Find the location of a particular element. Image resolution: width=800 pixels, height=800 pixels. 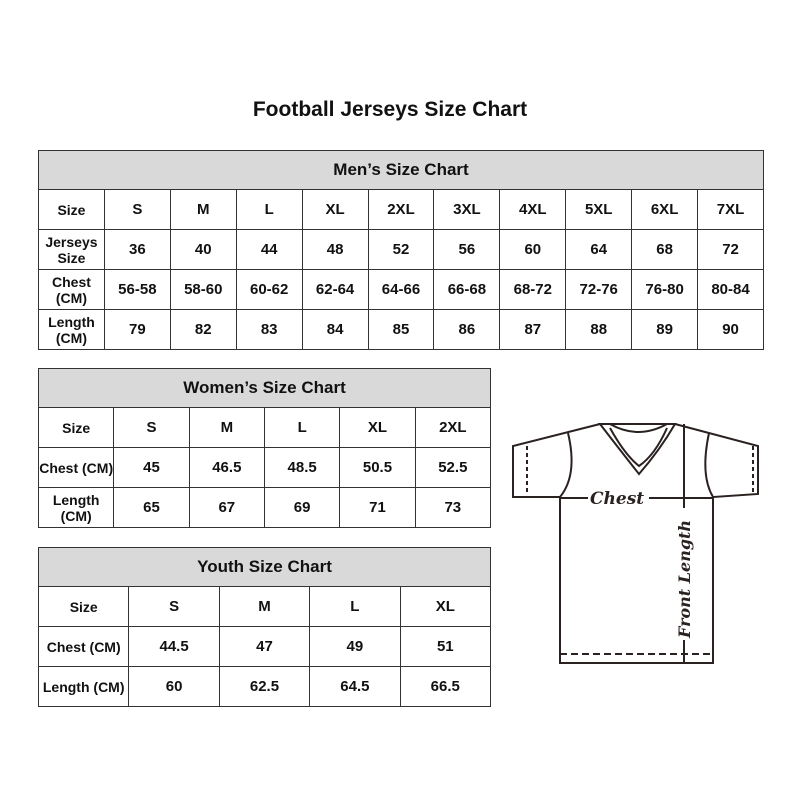

table-row: Chest (CM) 45 46.5 48.5 50.5 52.5 is located at coordinates (264, 467).